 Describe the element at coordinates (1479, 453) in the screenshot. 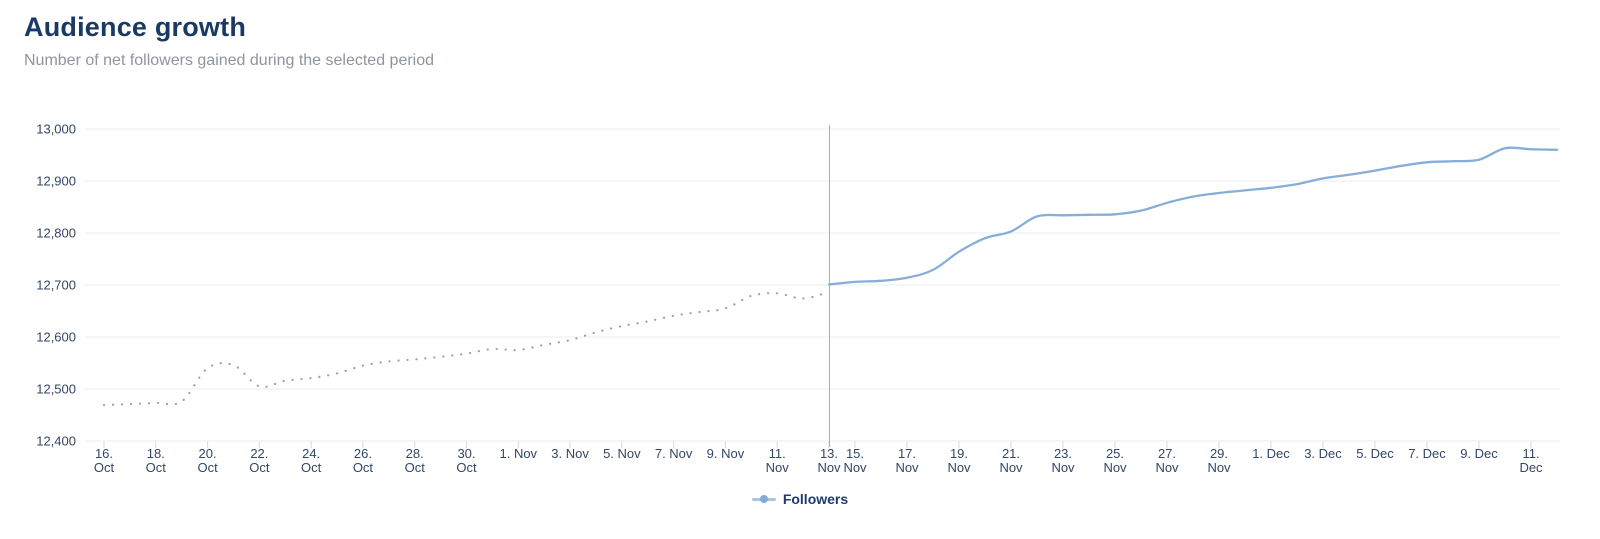

I see `x-axis-label: 9. Dec` at that location.